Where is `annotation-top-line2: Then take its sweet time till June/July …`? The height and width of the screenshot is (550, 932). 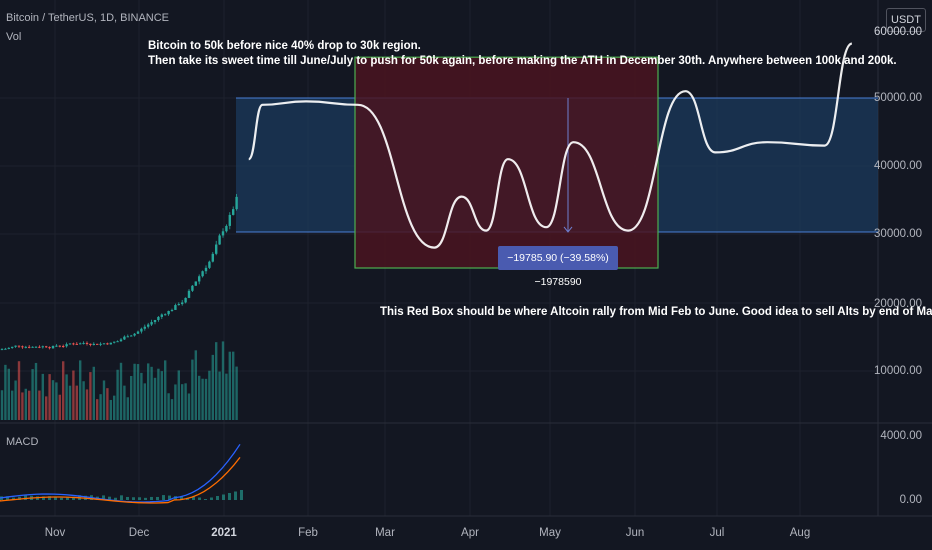 annotation-top-line2: Then take its sweet time till June/July … is located at coordinates (522, 61).